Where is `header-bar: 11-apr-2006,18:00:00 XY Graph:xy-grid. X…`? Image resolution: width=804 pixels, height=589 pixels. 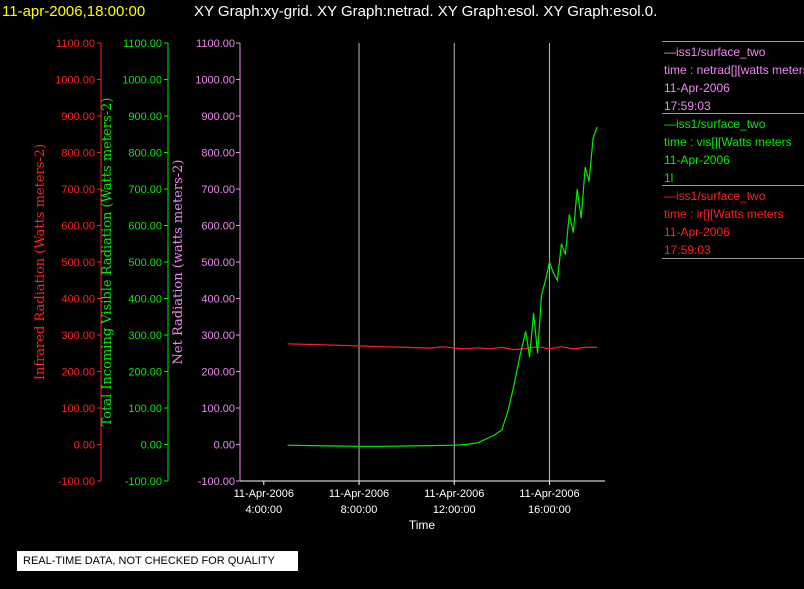
header-bar: 11-apr-2006,18:00:00 XY Graph:xy-grid. X… is located at coordinates (402, 12).